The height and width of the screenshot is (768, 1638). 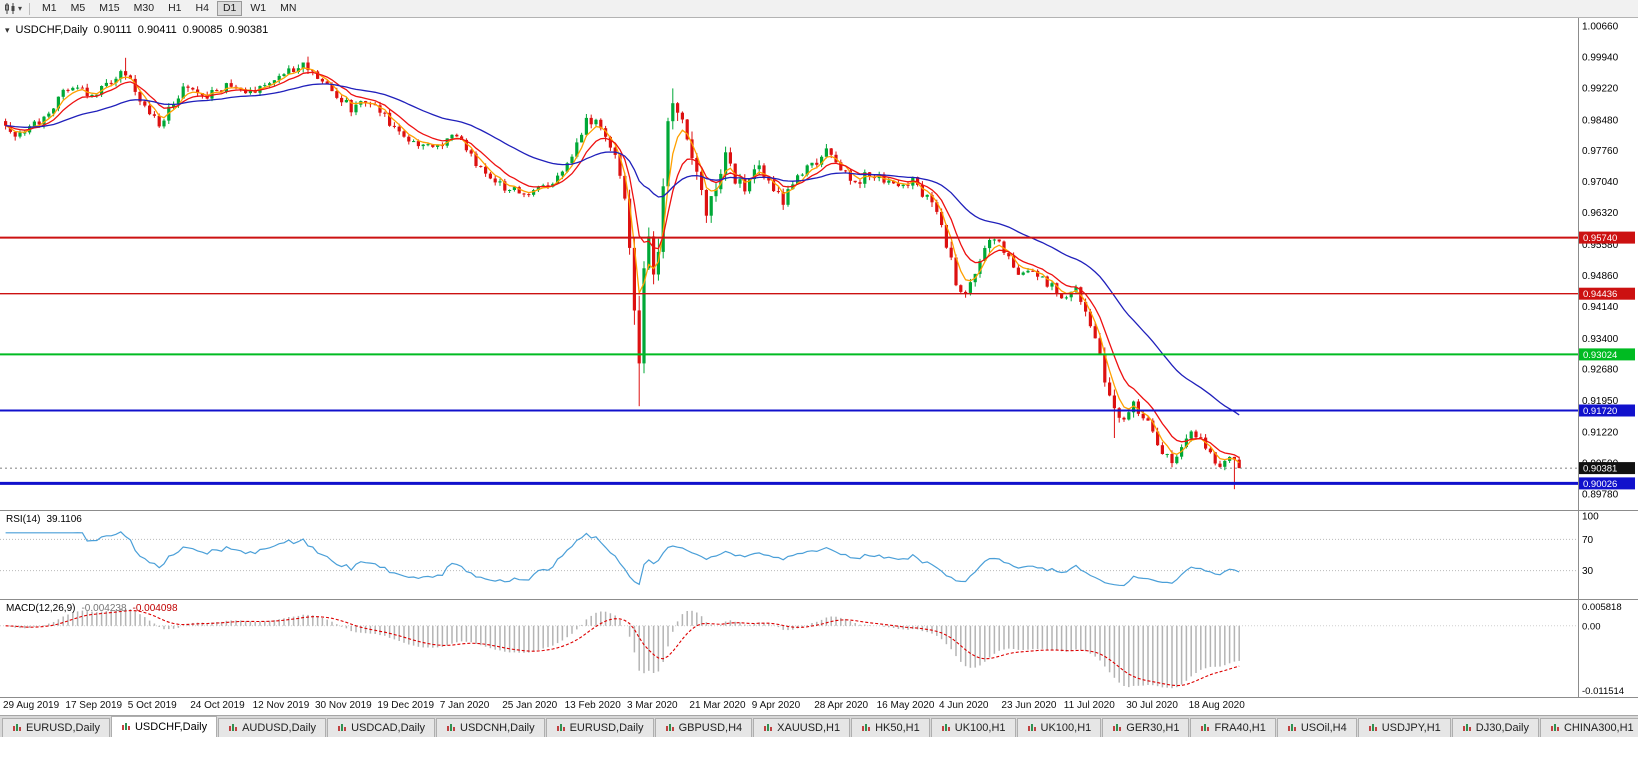 I want to click on price-level-badge-text: 0.93024, so click(x=1600, y=355).